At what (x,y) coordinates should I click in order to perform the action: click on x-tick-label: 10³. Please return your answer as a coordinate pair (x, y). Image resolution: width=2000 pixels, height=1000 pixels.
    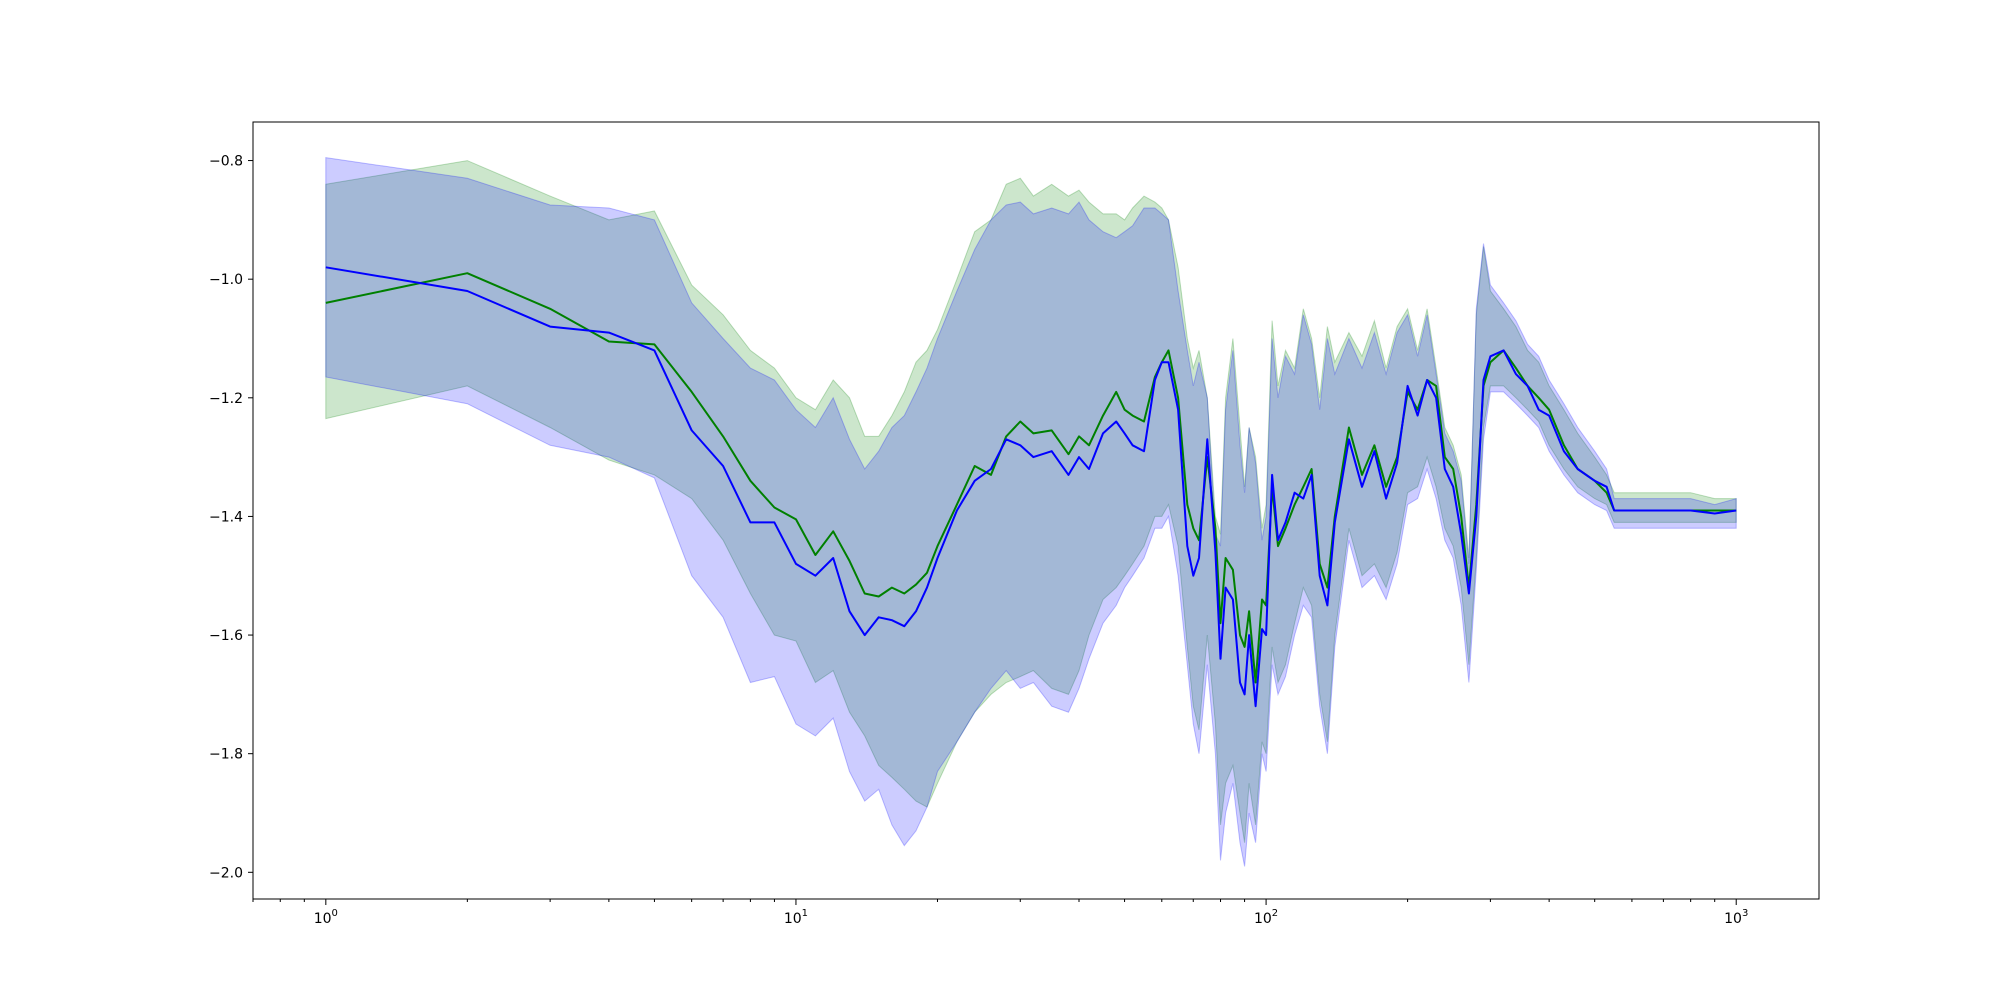
    Looking at the image, I should click on (1736, 917).